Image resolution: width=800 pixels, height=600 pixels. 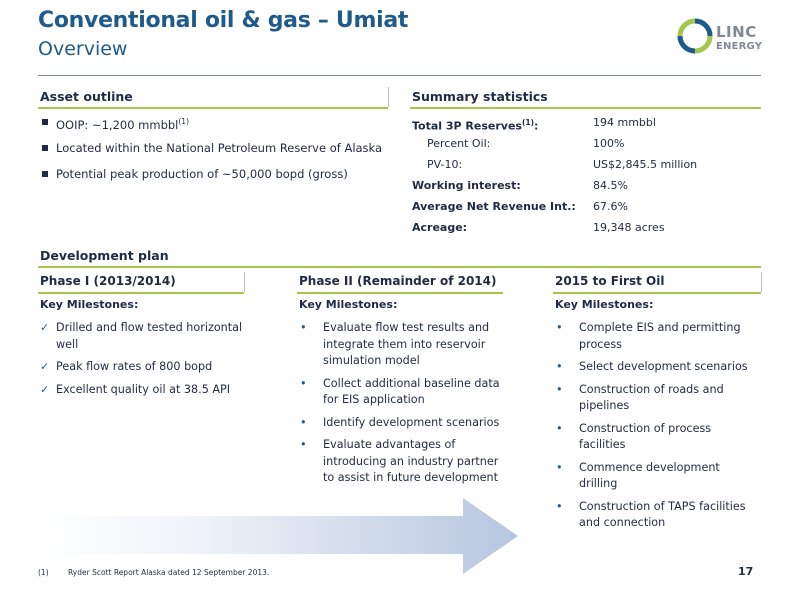 I want to click on development-plan-heading: Development plan, so click(x=104, y=255).